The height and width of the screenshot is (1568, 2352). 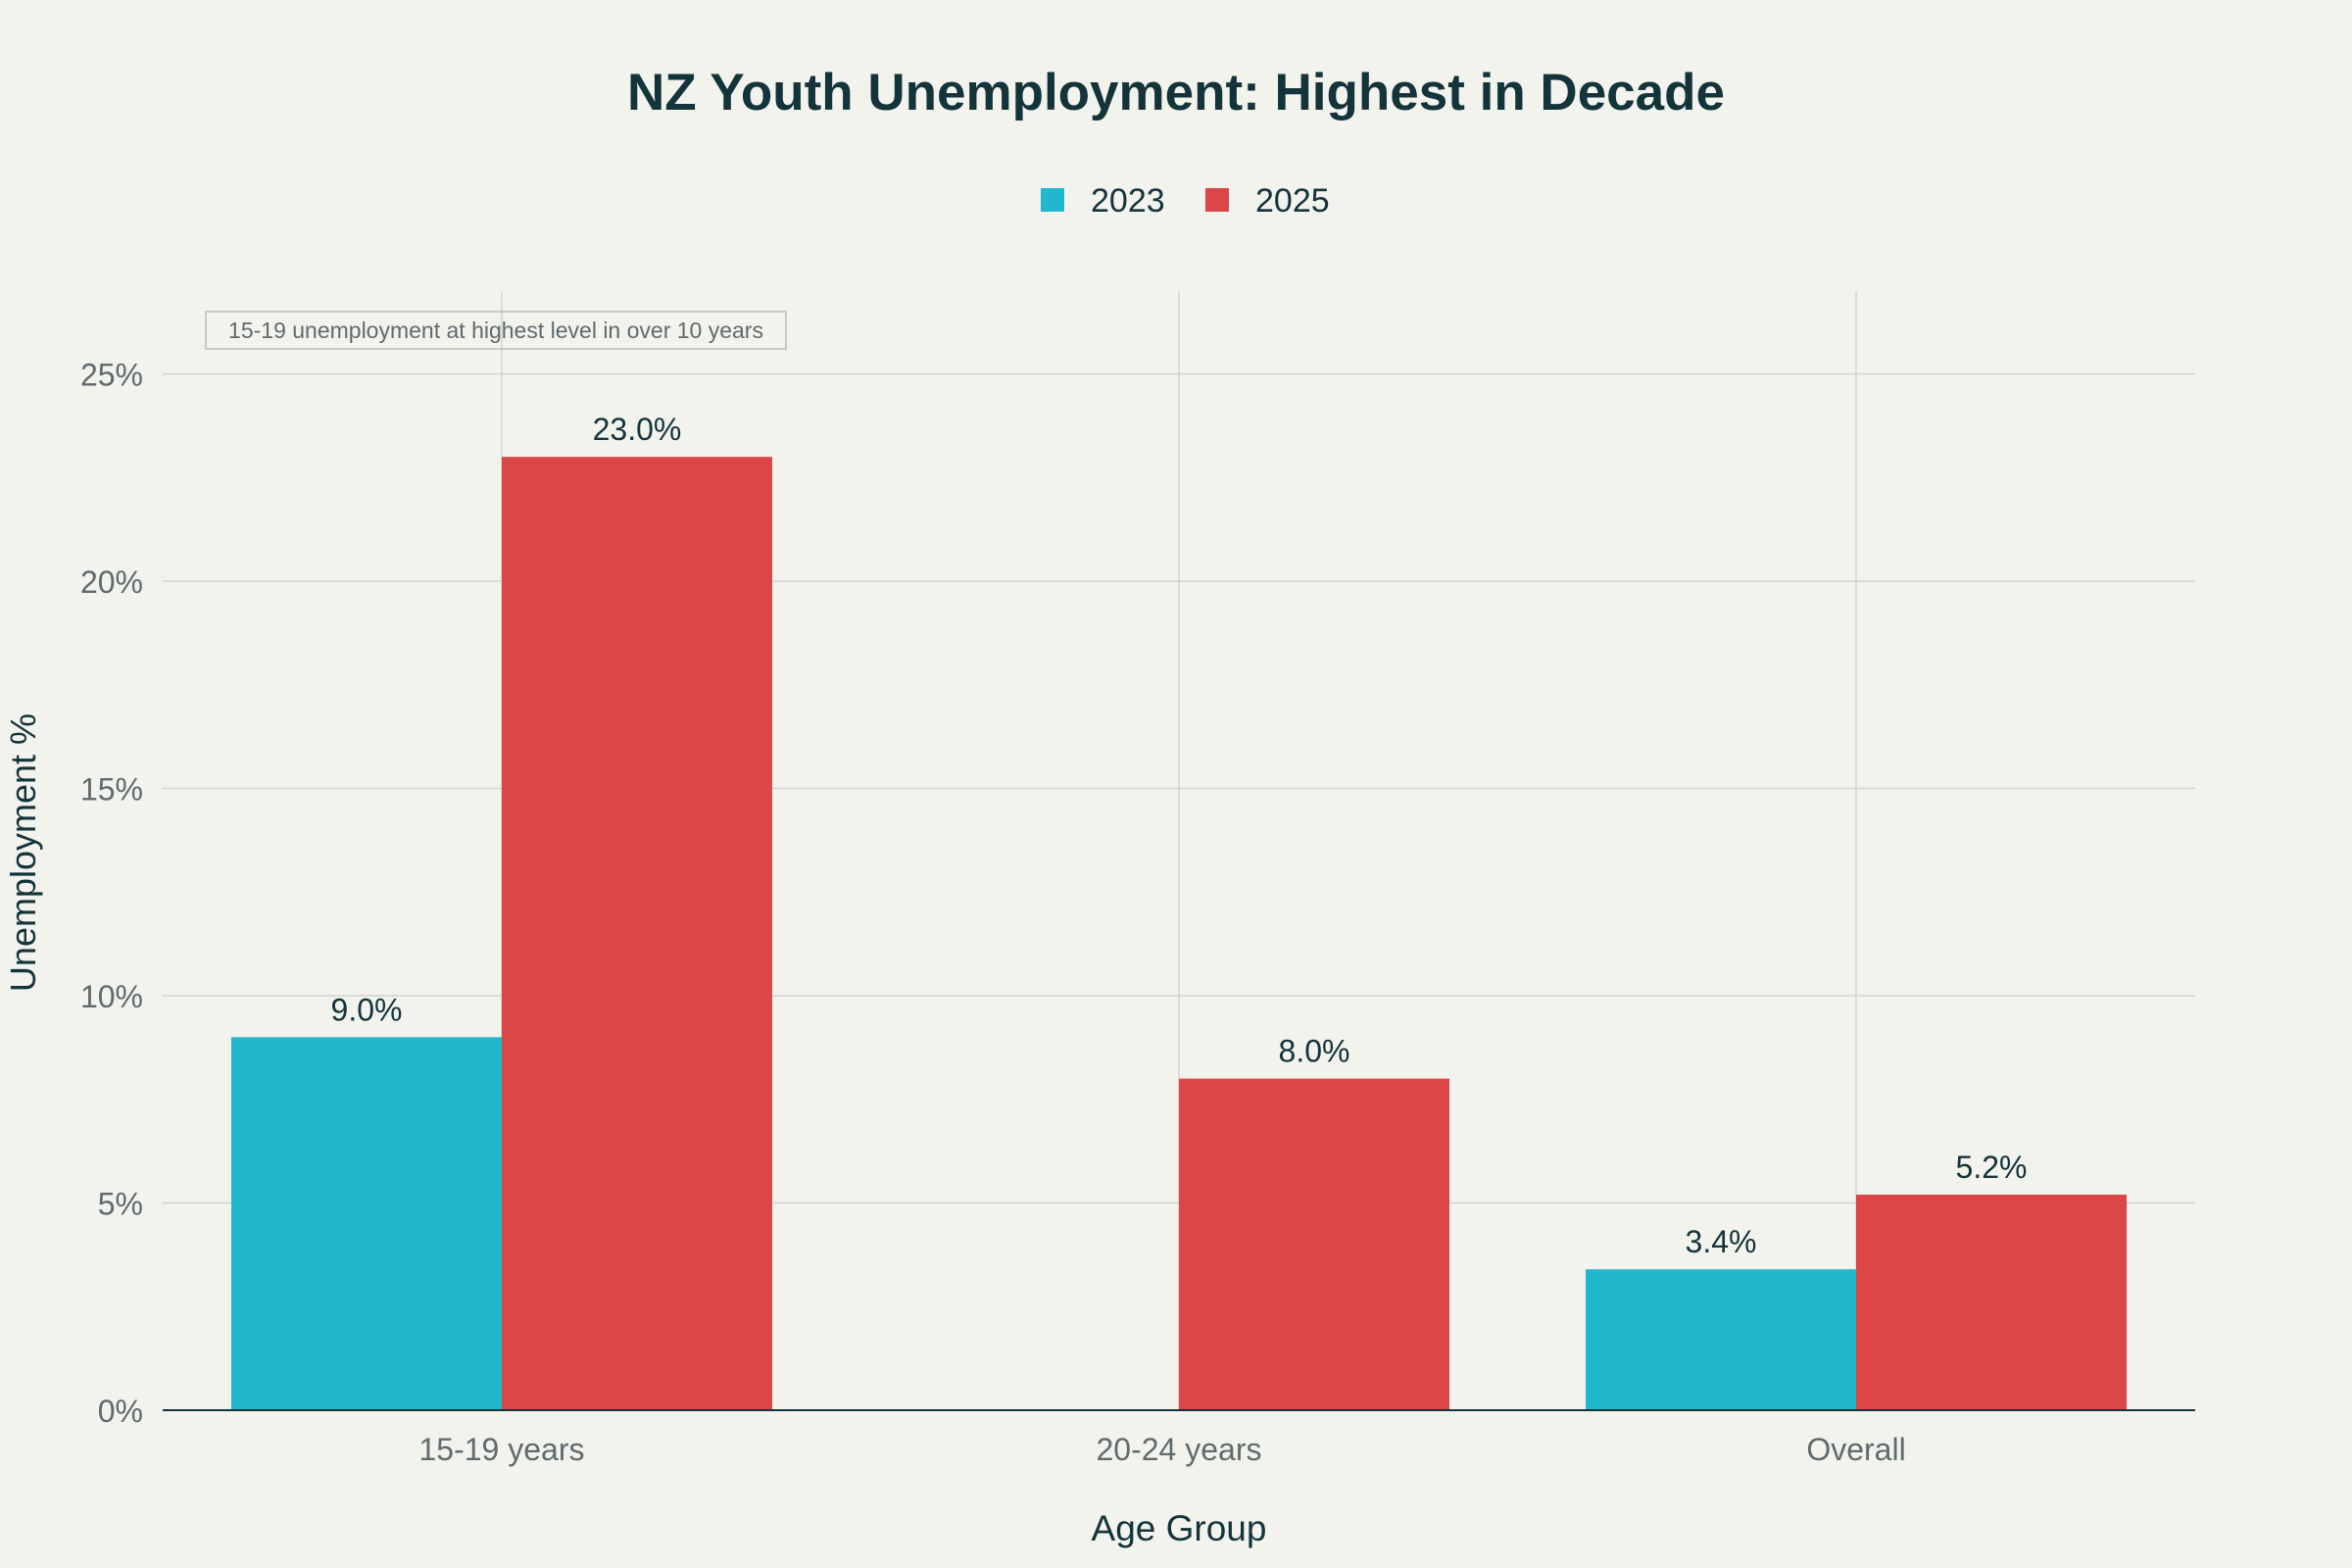 I want to click on data-label: 8.0%, so click(x=1314, y=1051).